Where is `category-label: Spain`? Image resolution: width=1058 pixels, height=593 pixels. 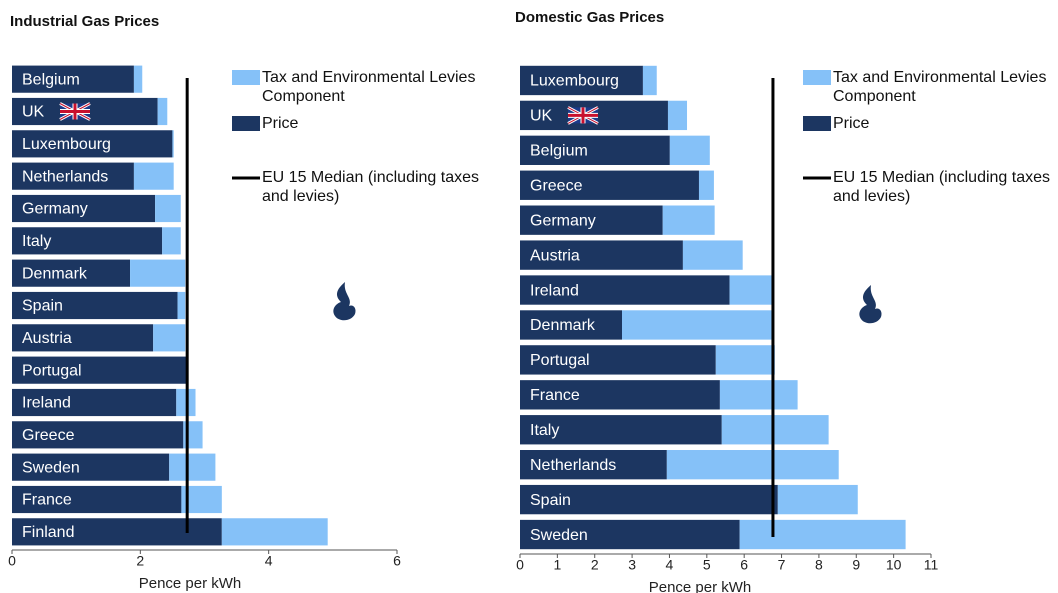
category-label: Spain is located at coordinates (550, 500).